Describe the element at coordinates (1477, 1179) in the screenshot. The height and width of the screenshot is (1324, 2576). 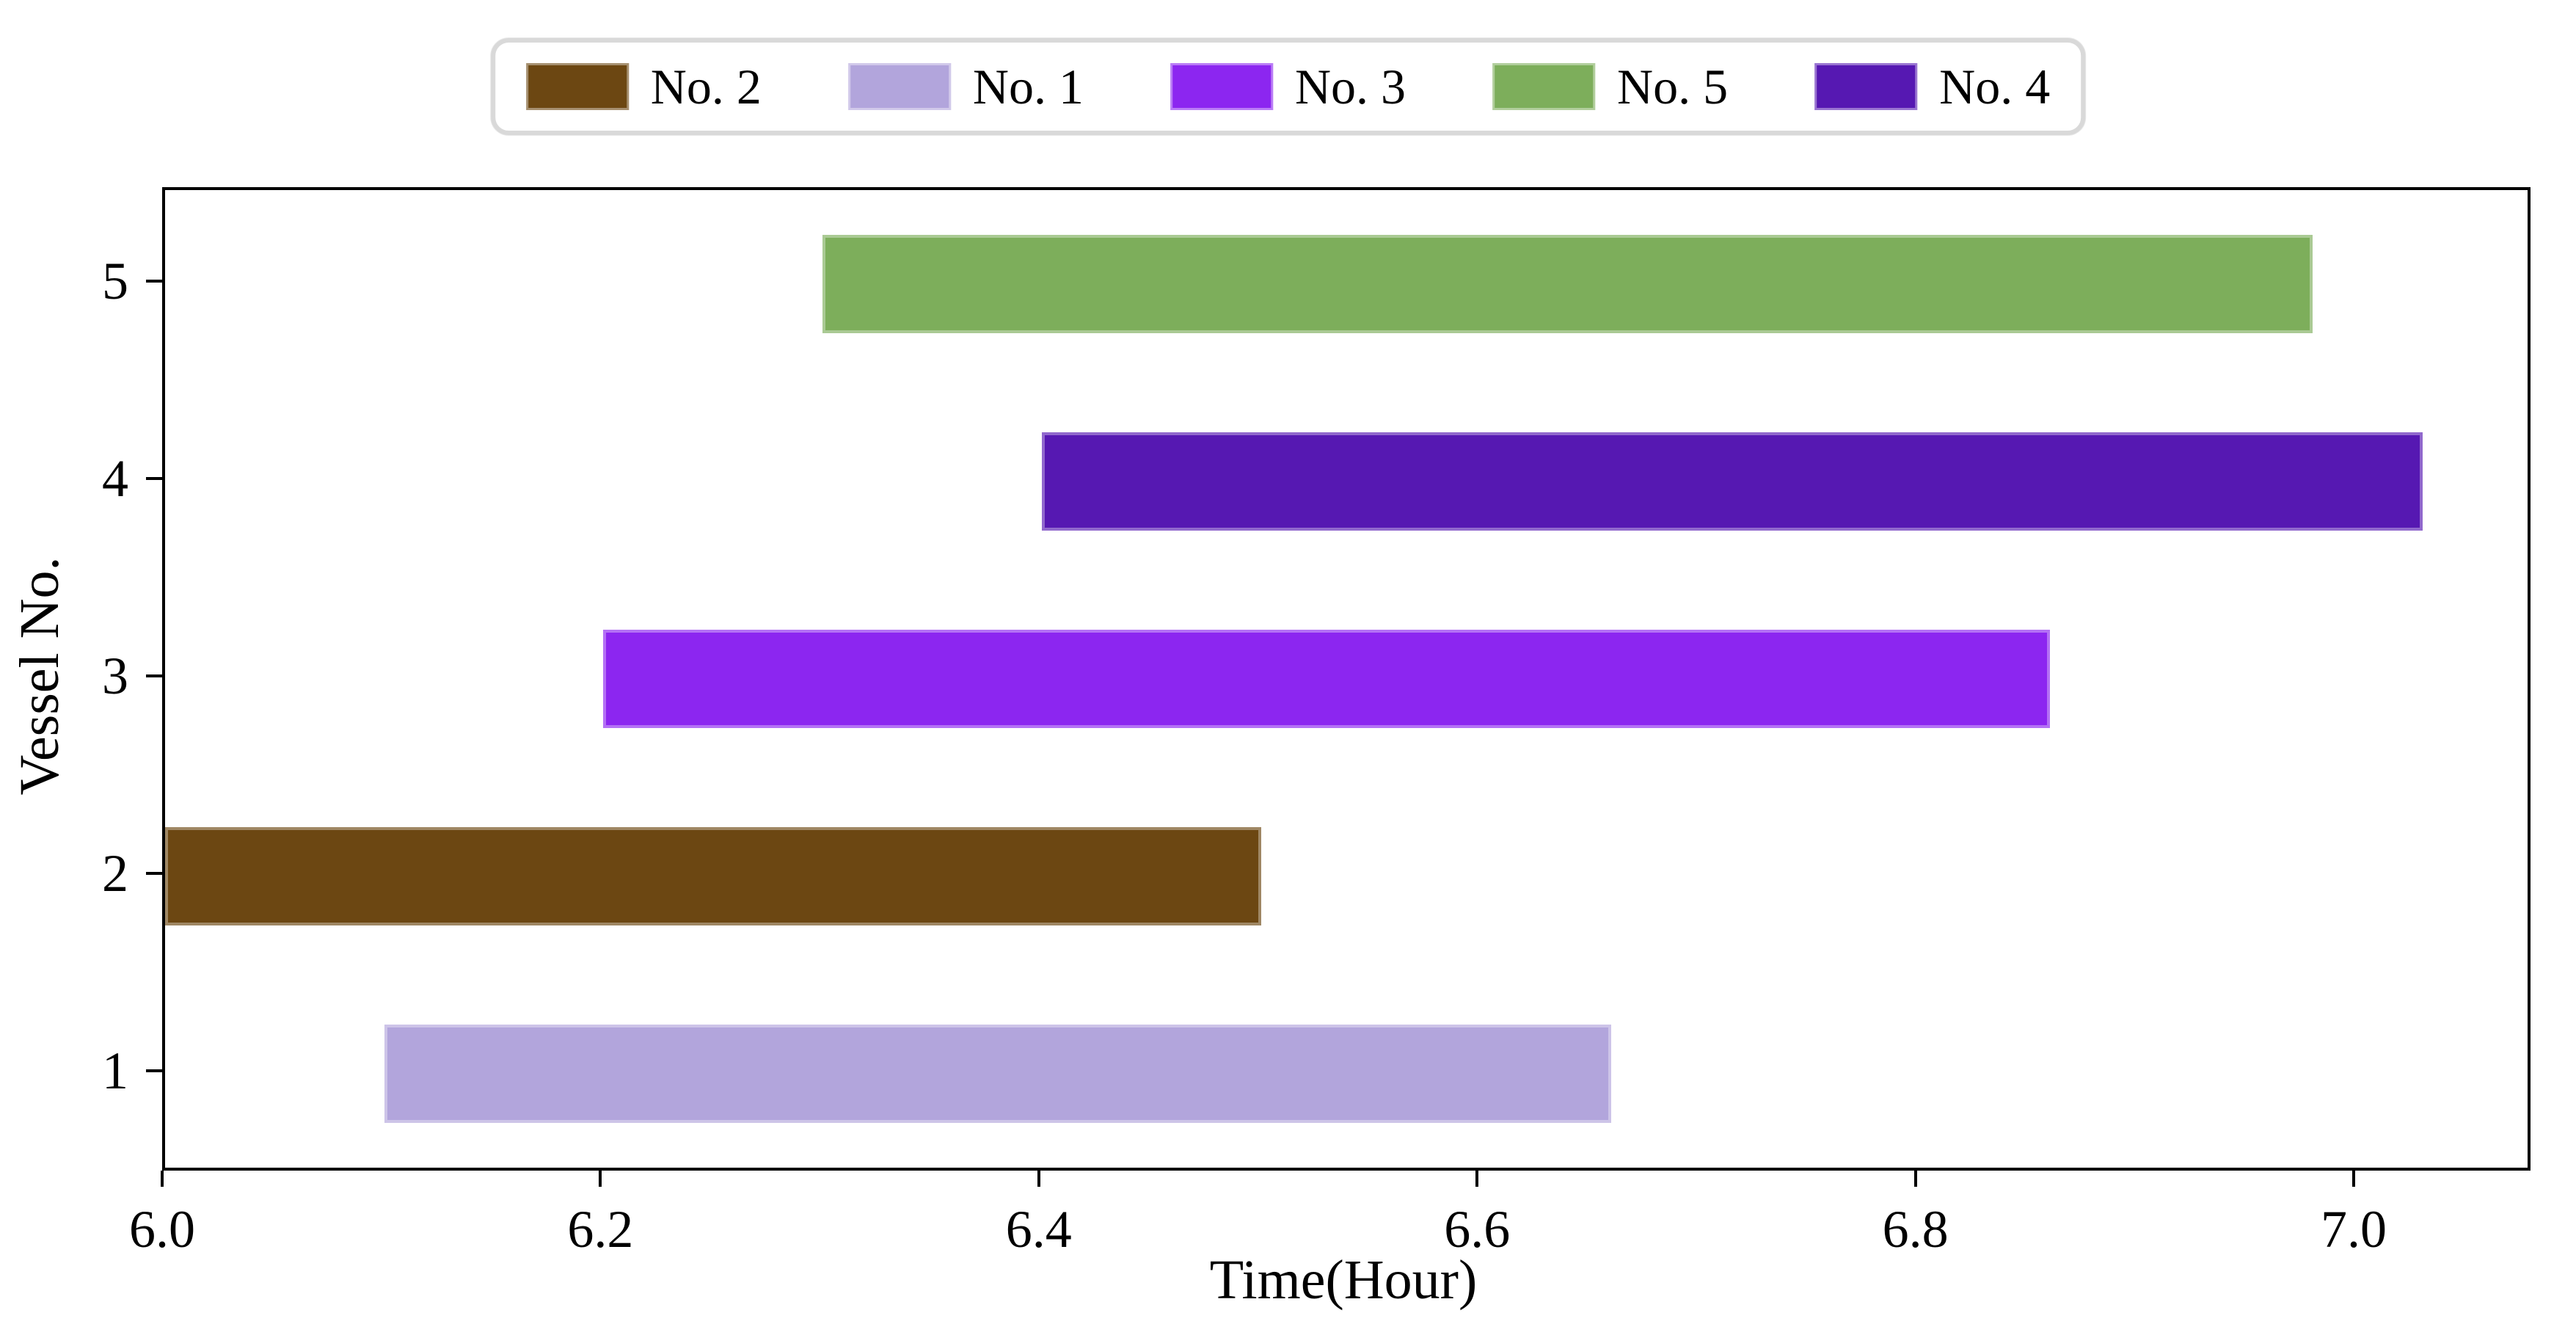
I see `x-tick-mark-6.6` at that location.